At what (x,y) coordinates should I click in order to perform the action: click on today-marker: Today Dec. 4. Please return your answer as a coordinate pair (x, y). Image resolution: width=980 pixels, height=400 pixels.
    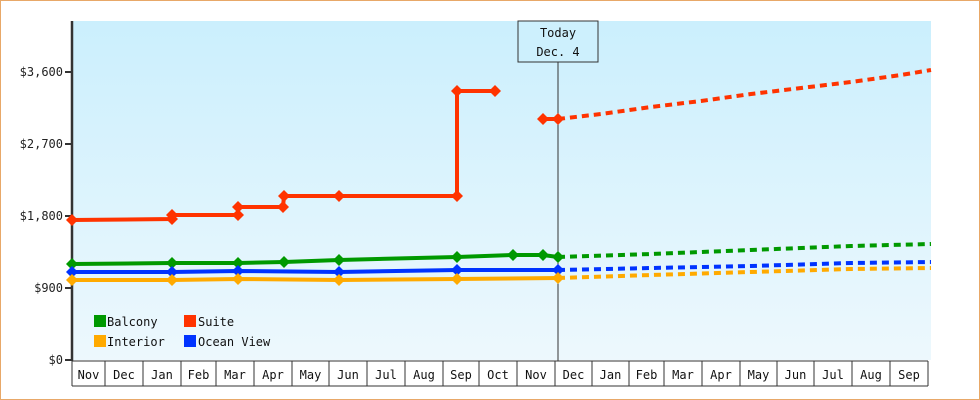
    Looking at the image, I should click on (558, 190).